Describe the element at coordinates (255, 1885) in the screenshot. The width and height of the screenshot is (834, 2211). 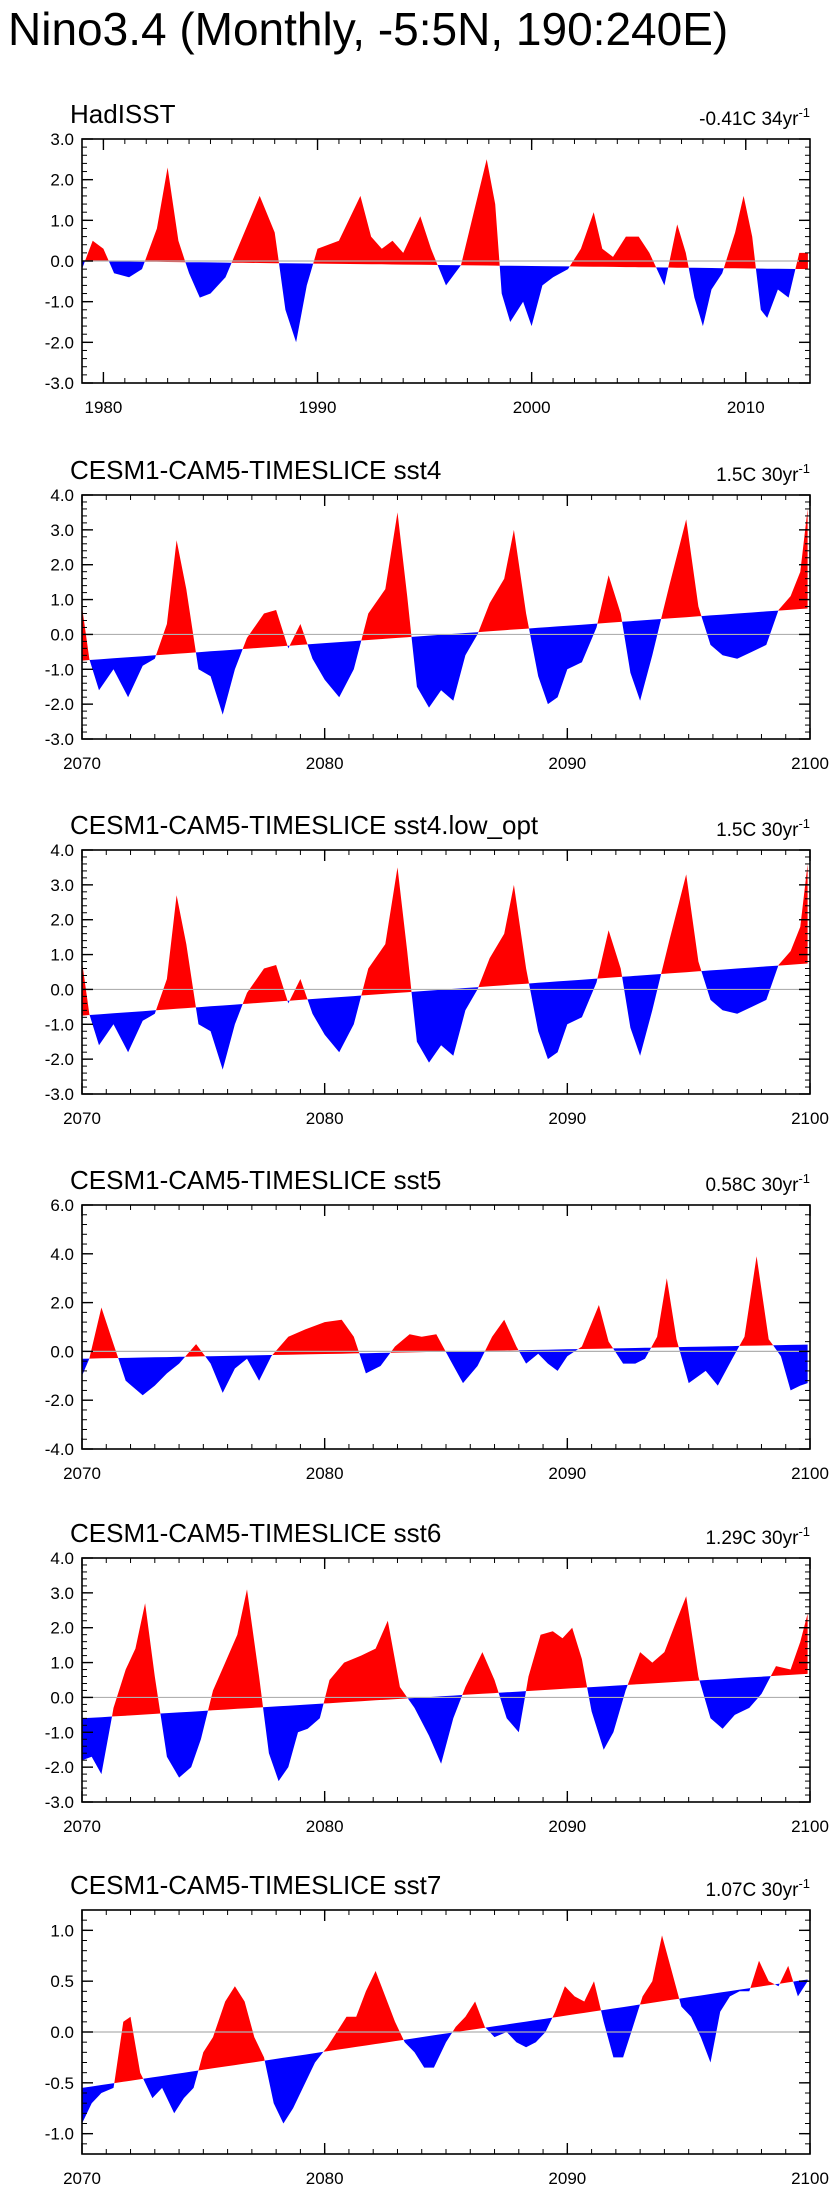
I see `panel-title: CESM1-CAM5-TIMESLICE sst7` at that location.